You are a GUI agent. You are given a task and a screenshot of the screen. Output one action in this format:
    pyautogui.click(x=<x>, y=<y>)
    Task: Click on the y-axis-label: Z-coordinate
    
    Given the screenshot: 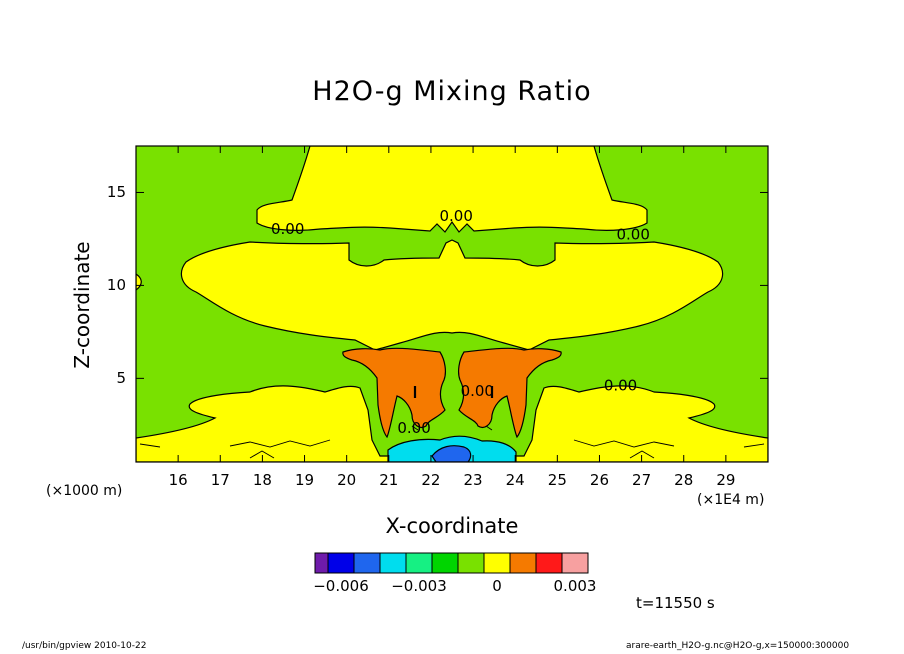 What is the action you would take?
    pyautogui.click(x=82, y=305)
    